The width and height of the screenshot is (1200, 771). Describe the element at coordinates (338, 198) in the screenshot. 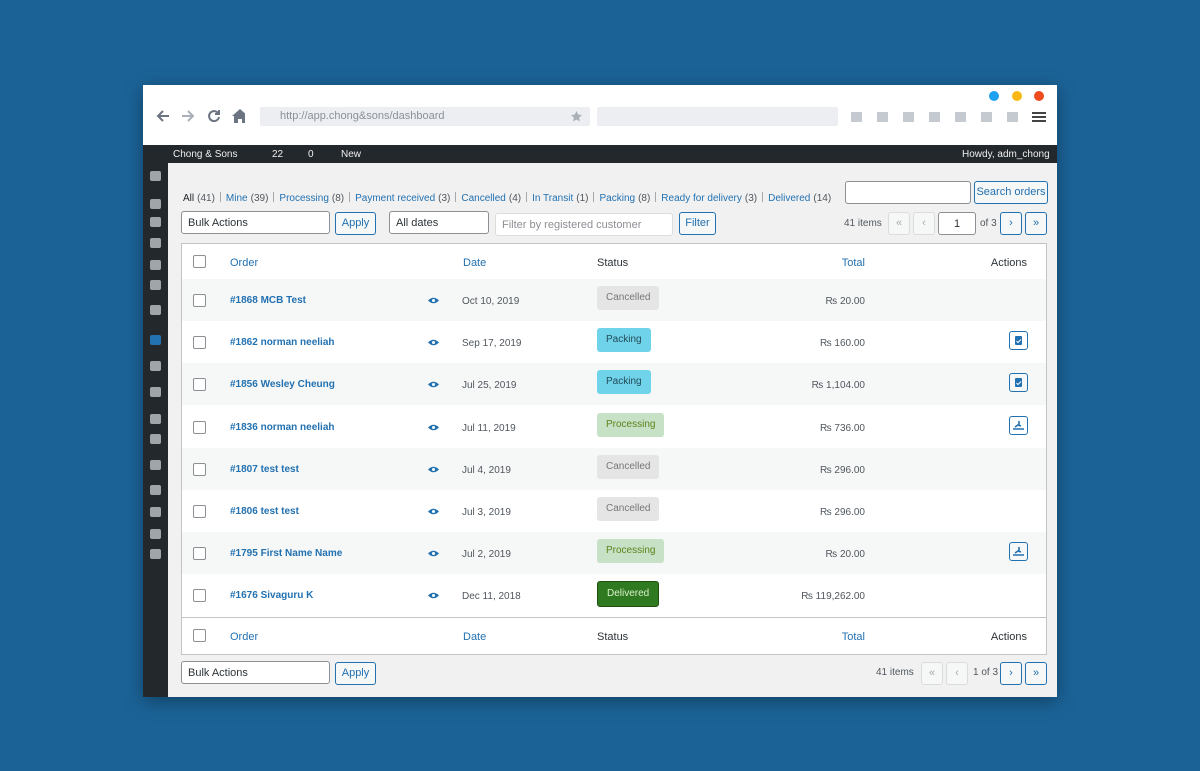

I see `filter-count: (8)` at that location.